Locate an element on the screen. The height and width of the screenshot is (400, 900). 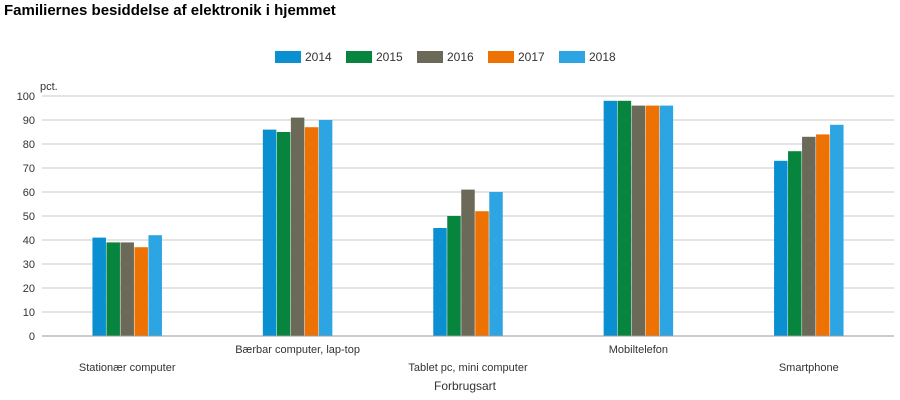
y-tick-label: 50 is located at coordinates (29, 217).